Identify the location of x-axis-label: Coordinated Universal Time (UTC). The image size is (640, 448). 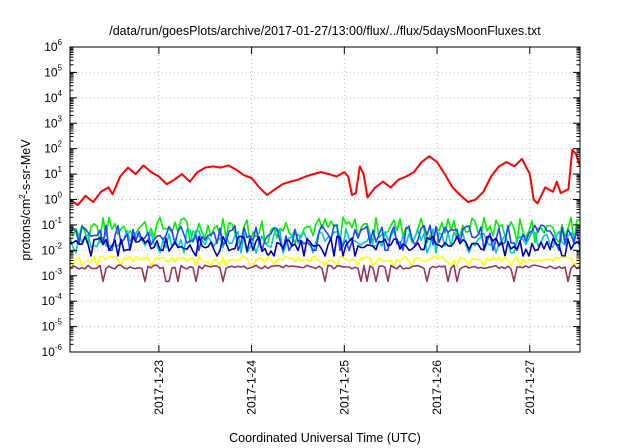
(325, 438).